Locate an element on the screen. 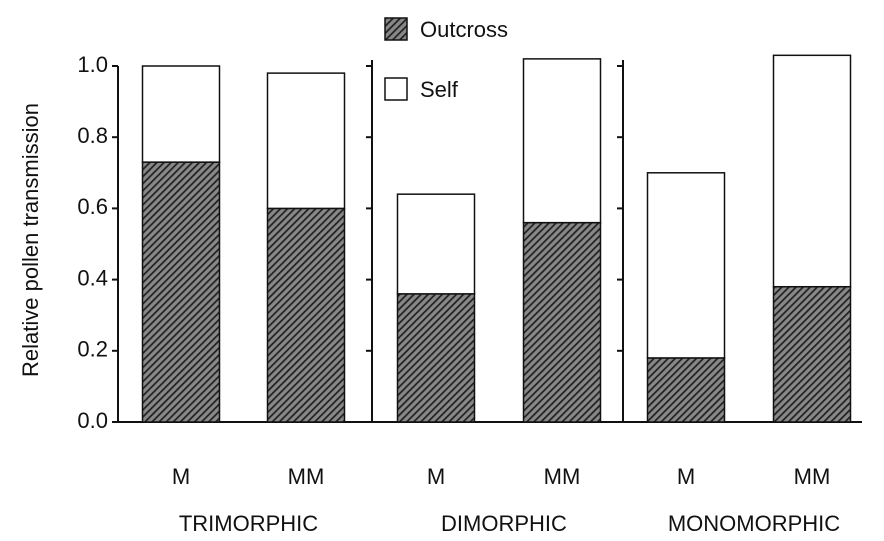 This screenshot has width=884, height=541. y-tick-label: 1.0 is located at coordinates (92, 64).